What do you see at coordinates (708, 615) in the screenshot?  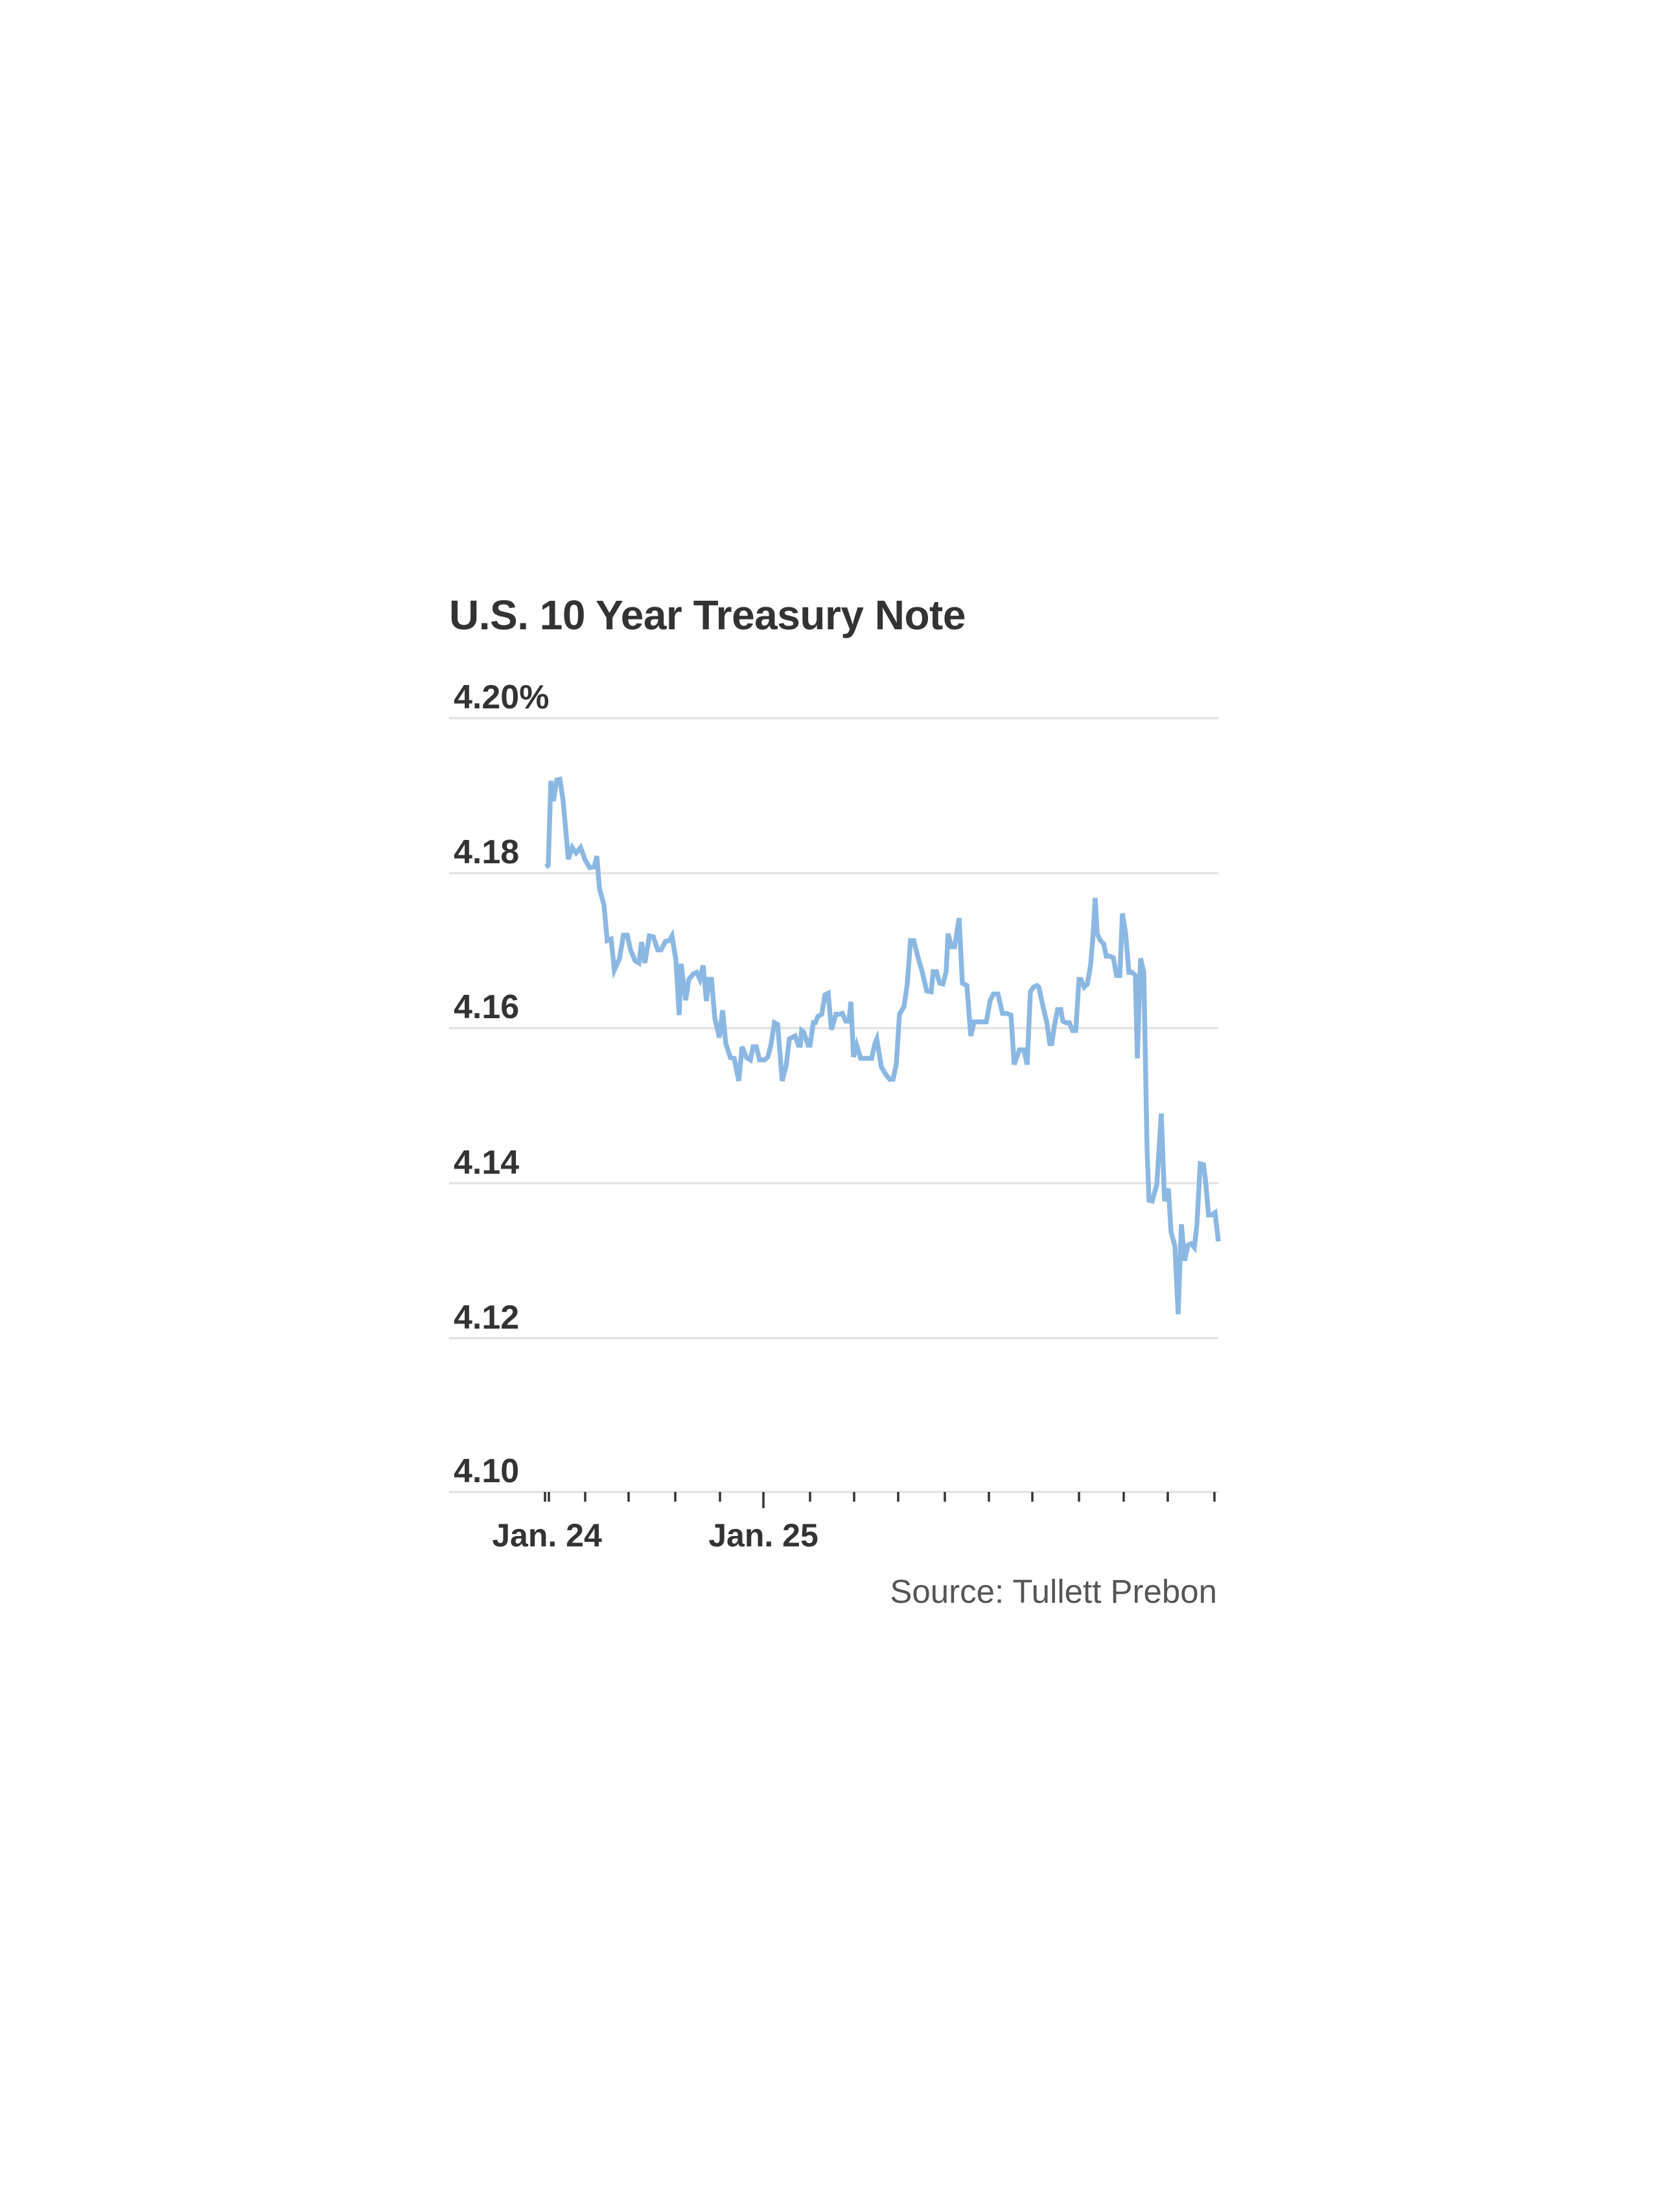 I see `chart-title: U.S. 10 Year Treasury Note` at bounding box center [708, 615].